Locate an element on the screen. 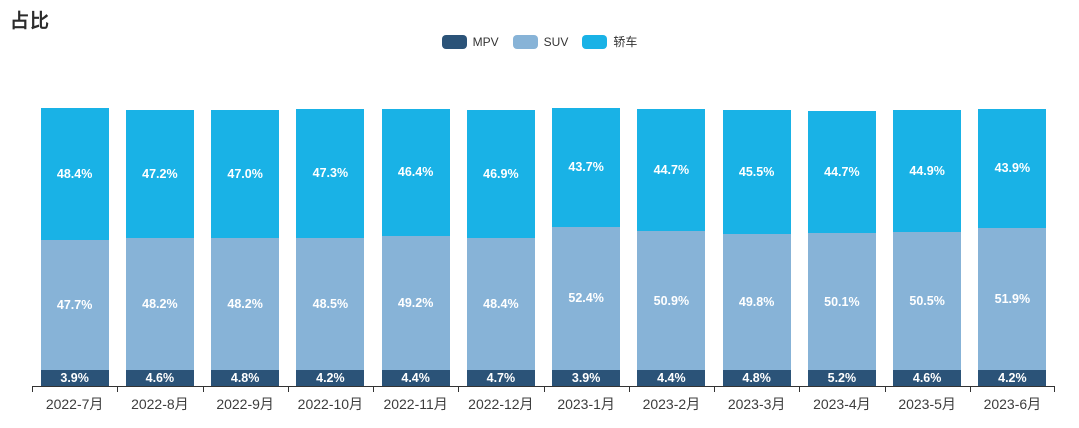  bar-segment-sedan: 46.4% is located at coordinates (415, 172).